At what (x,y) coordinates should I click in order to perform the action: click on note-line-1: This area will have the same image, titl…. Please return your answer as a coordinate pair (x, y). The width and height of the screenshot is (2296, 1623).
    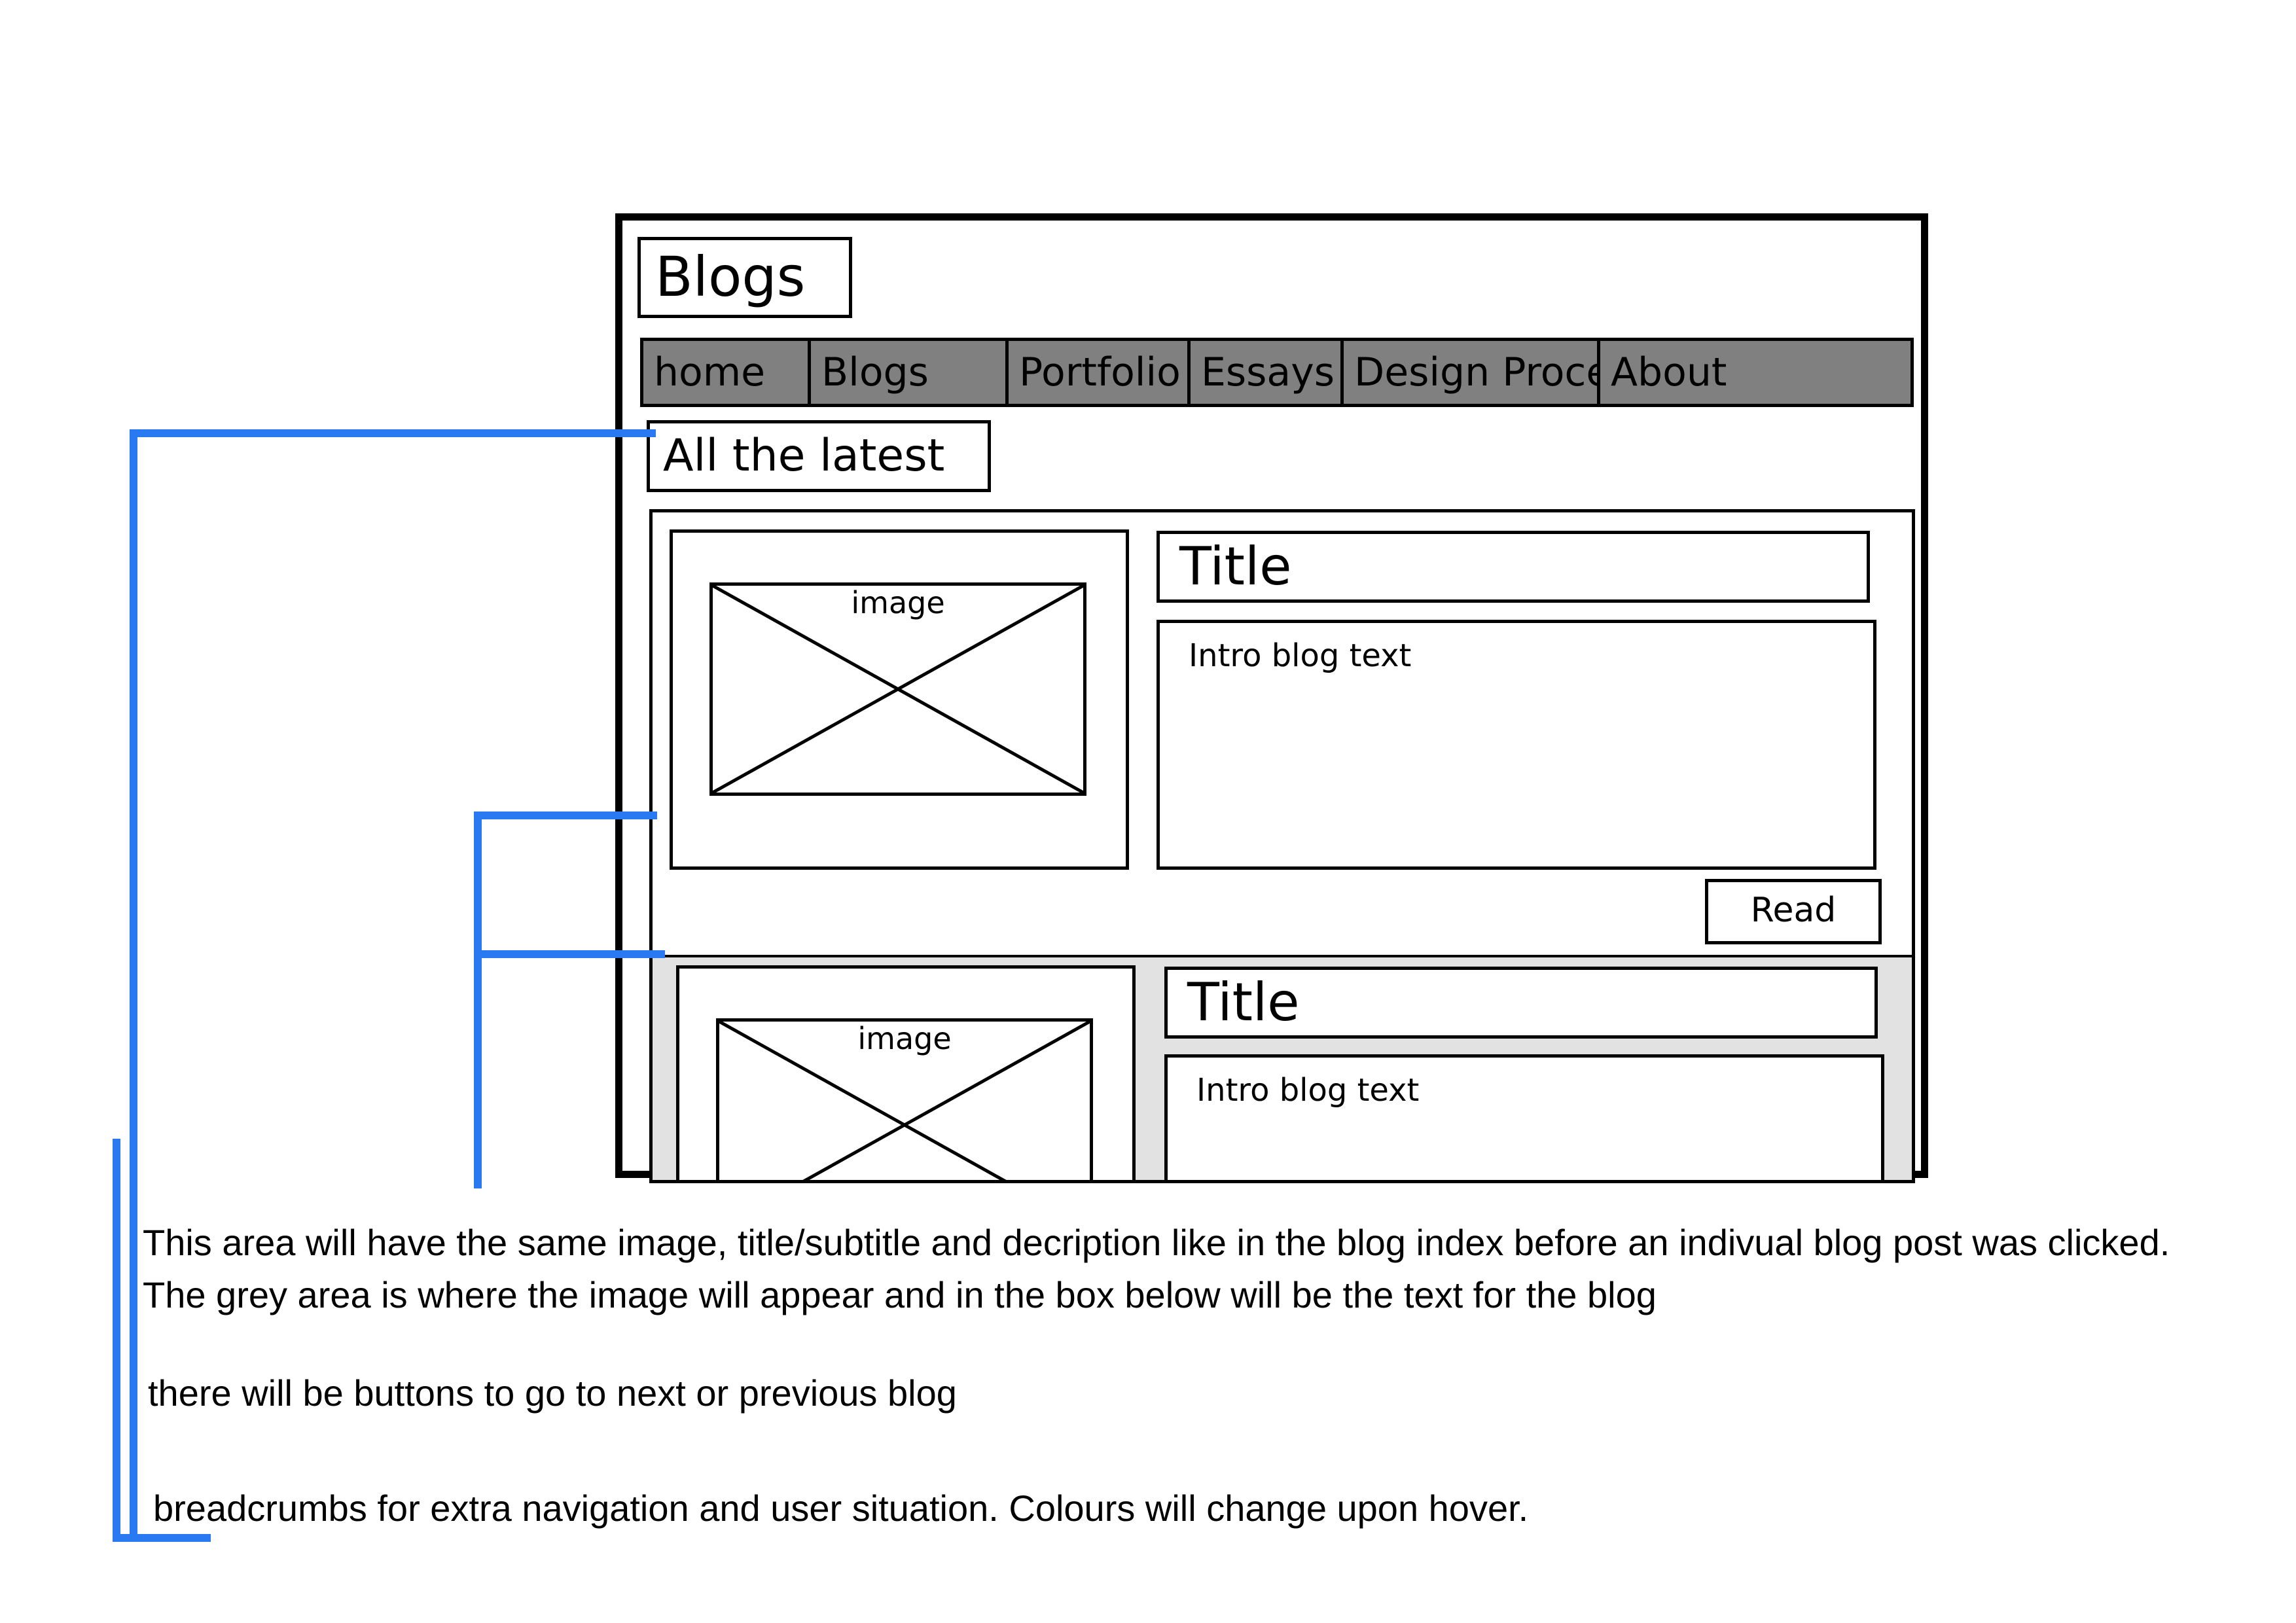
    Looking at the image, I should click on (1156, 1242).